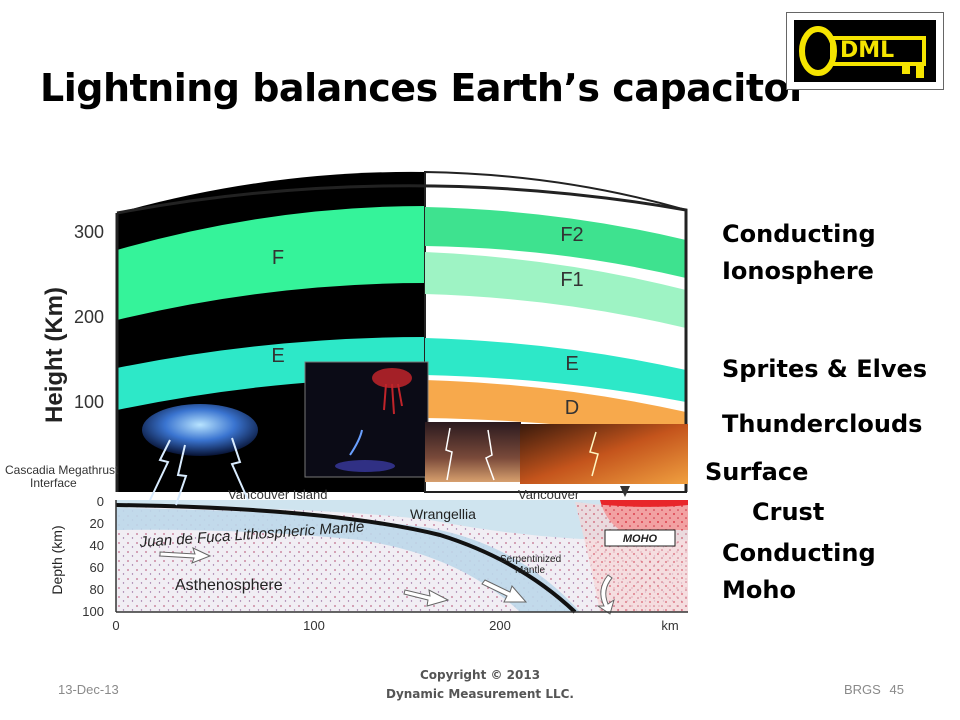 The width and height of the screenshot is (960, 720). I want to click on height-axis-label: Height (Km), so click(54, 355).